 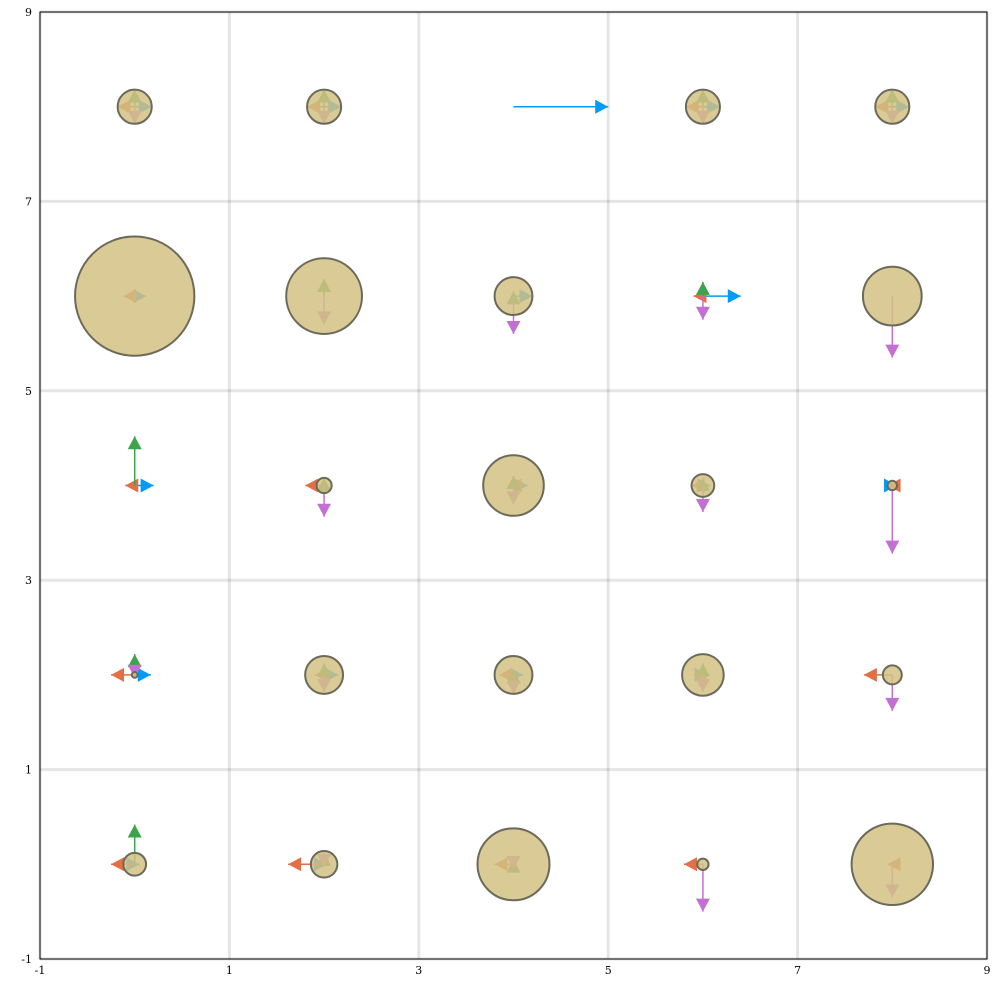 I want to click on x-tick-label: 5, so click(x=608, y=970).